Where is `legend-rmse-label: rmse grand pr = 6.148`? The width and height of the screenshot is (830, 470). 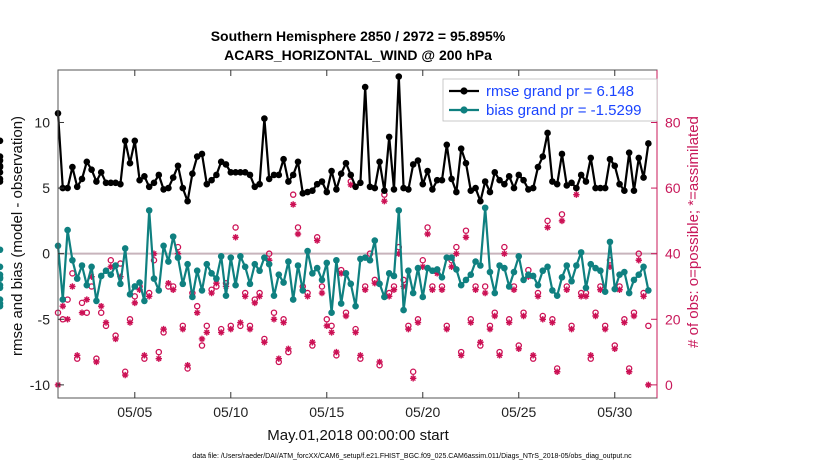 legend-rmse-label: rmse grand pr = 6.148 is located at coordinates (560, 91).